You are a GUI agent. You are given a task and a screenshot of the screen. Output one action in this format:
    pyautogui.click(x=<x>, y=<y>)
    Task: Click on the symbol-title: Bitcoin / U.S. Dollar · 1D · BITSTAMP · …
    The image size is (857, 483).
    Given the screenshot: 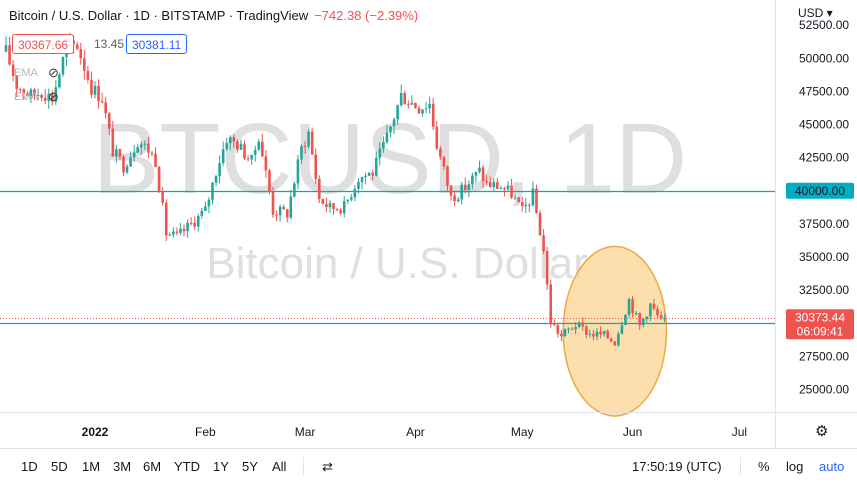 What is the action you would take?
    pyautogui.click(x=159, y=15)
    